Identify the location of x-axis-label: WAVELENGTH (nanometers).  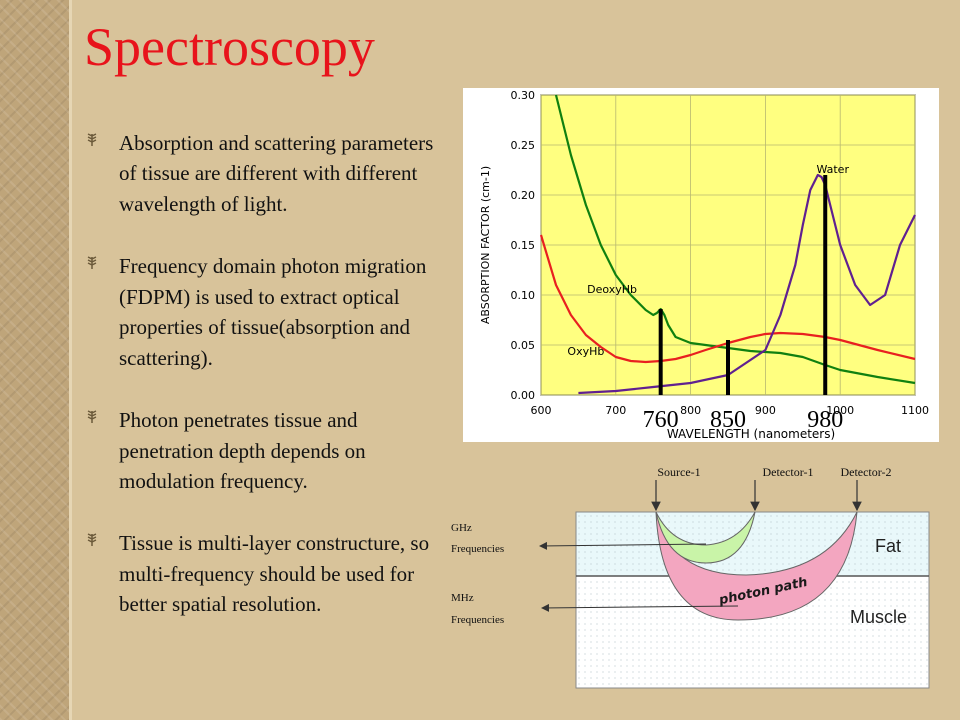
(751, 434).